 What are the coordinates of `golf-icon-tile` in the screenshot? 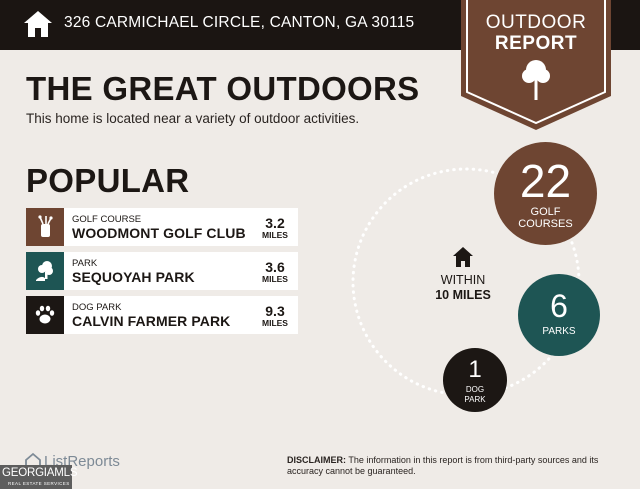 It's located at (45, 227).